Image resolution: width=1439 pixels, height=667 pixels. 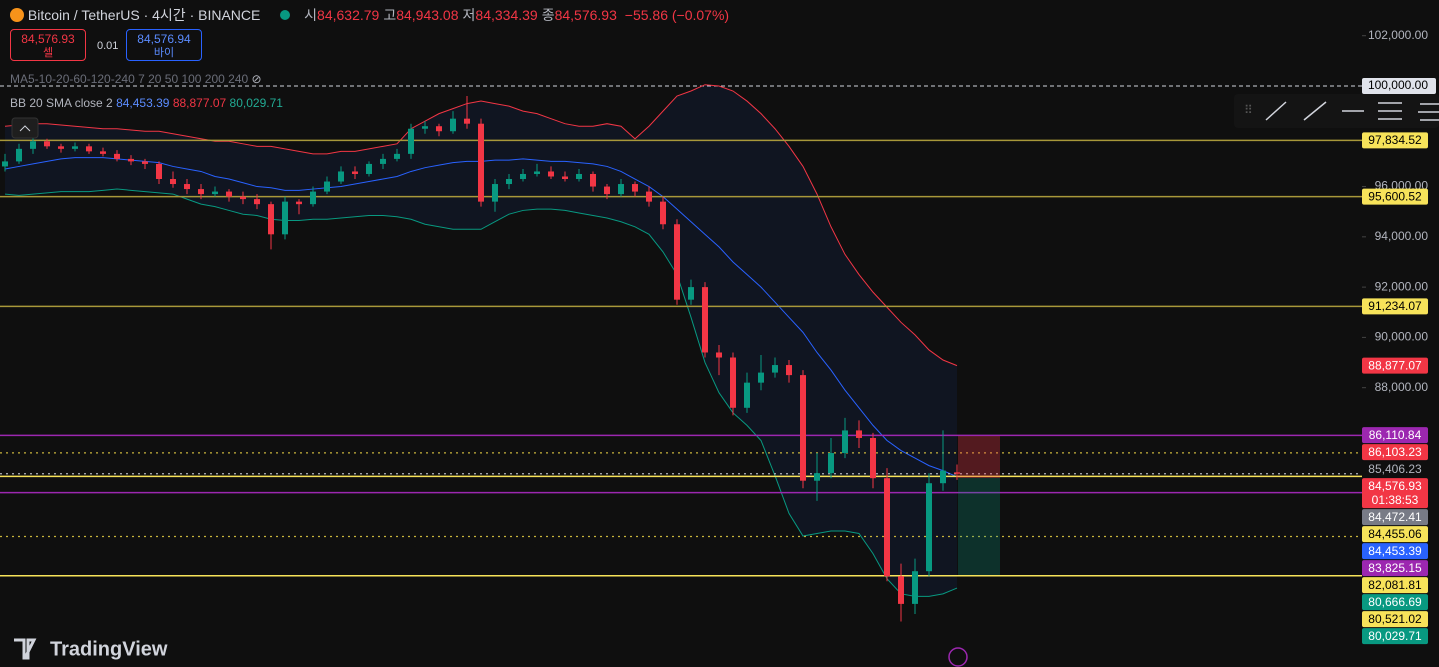 What do you see at coordinates (1315, 111) in the screenshot?
I see `ray-tool` at bounding box center [1315, 111].